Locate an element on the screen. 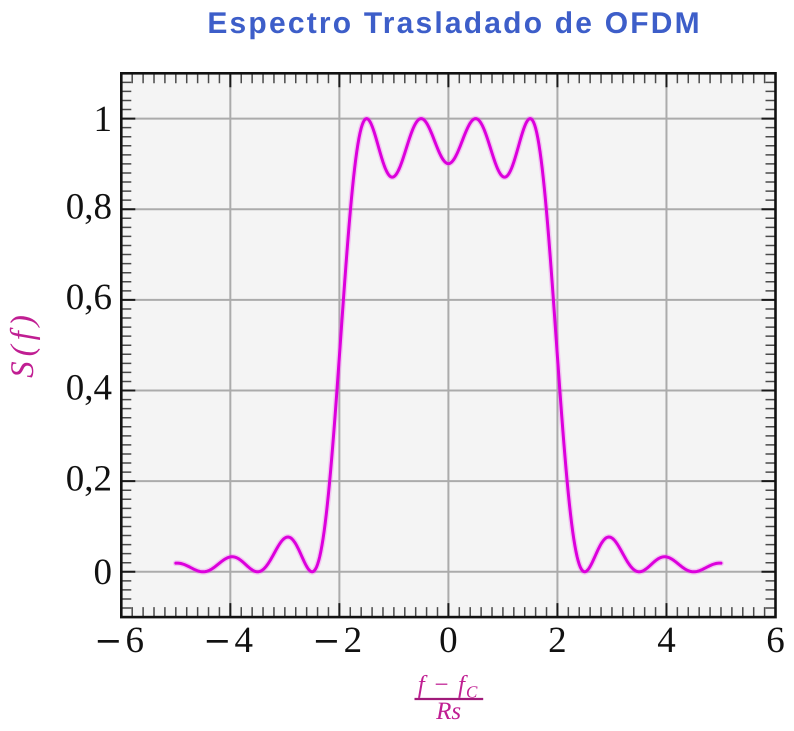 The height and width of the screenshot is (731, 794). svg-text: 1 is located at coordinates (103, 119).